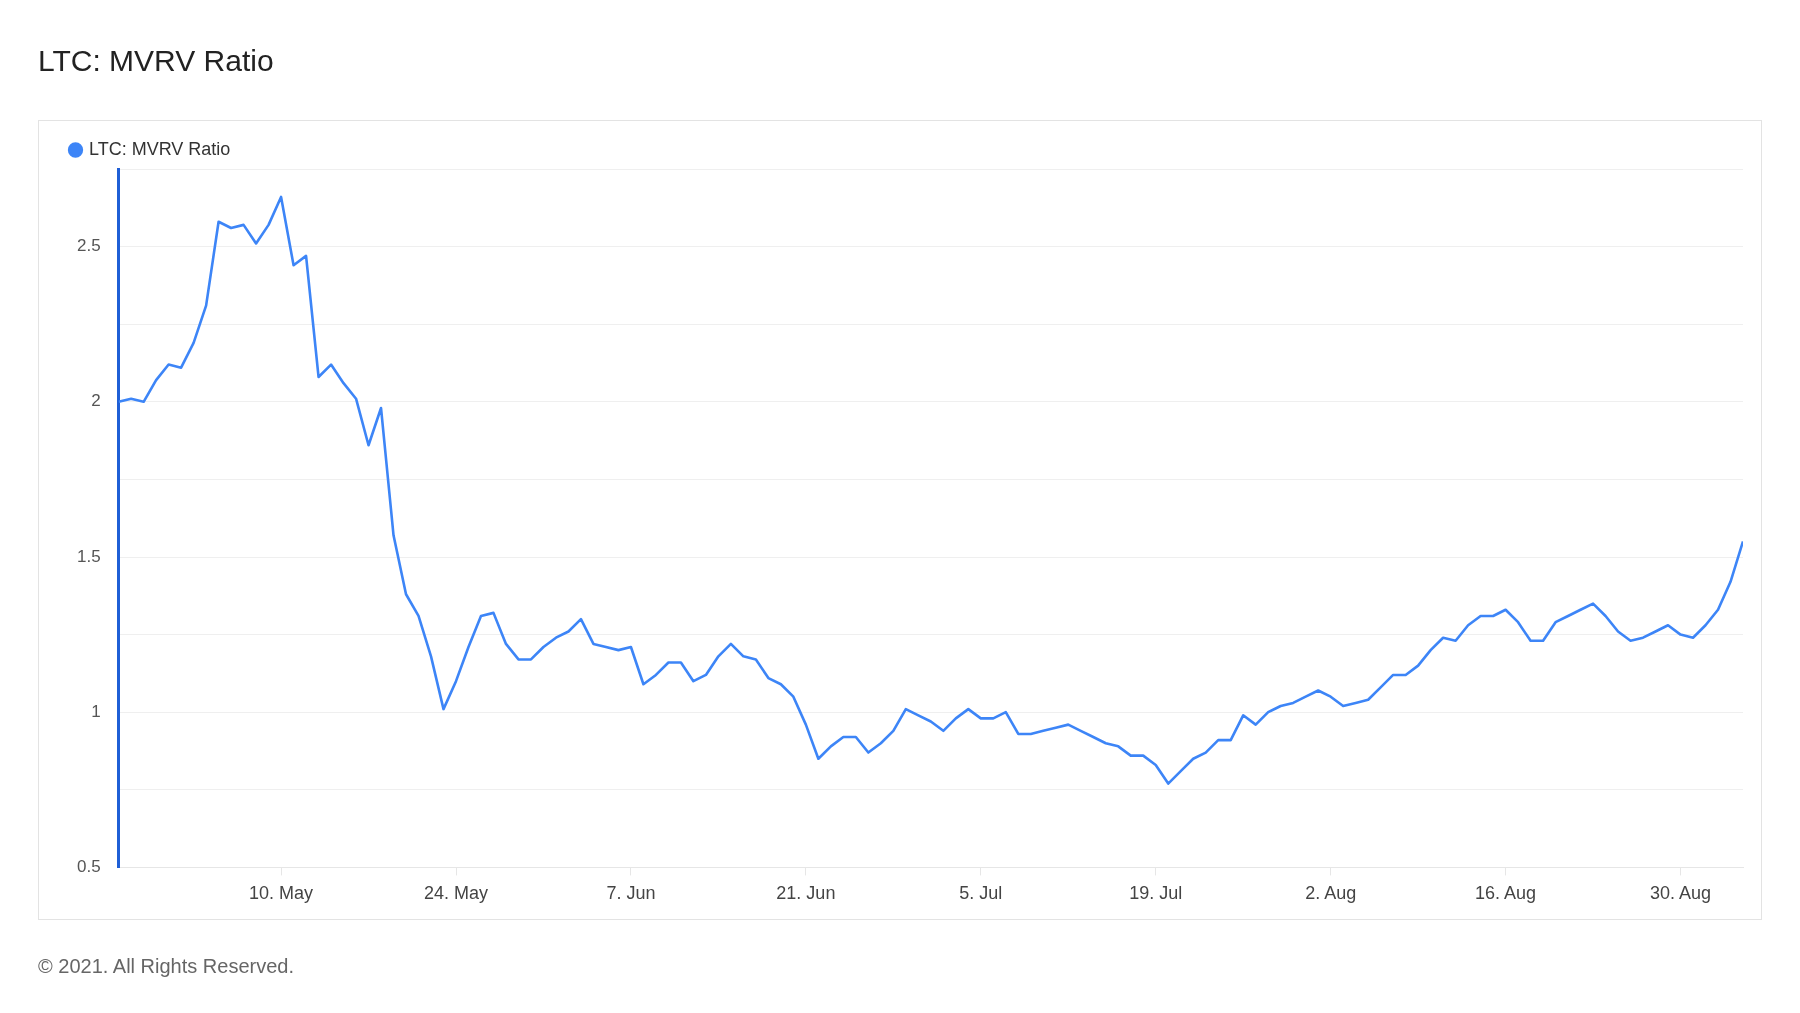 This screenshot has width=1800, height=1013. Describe the element at coordinates (96, 711) in the screenshot. I see `y-tick-label: 1` at that location.